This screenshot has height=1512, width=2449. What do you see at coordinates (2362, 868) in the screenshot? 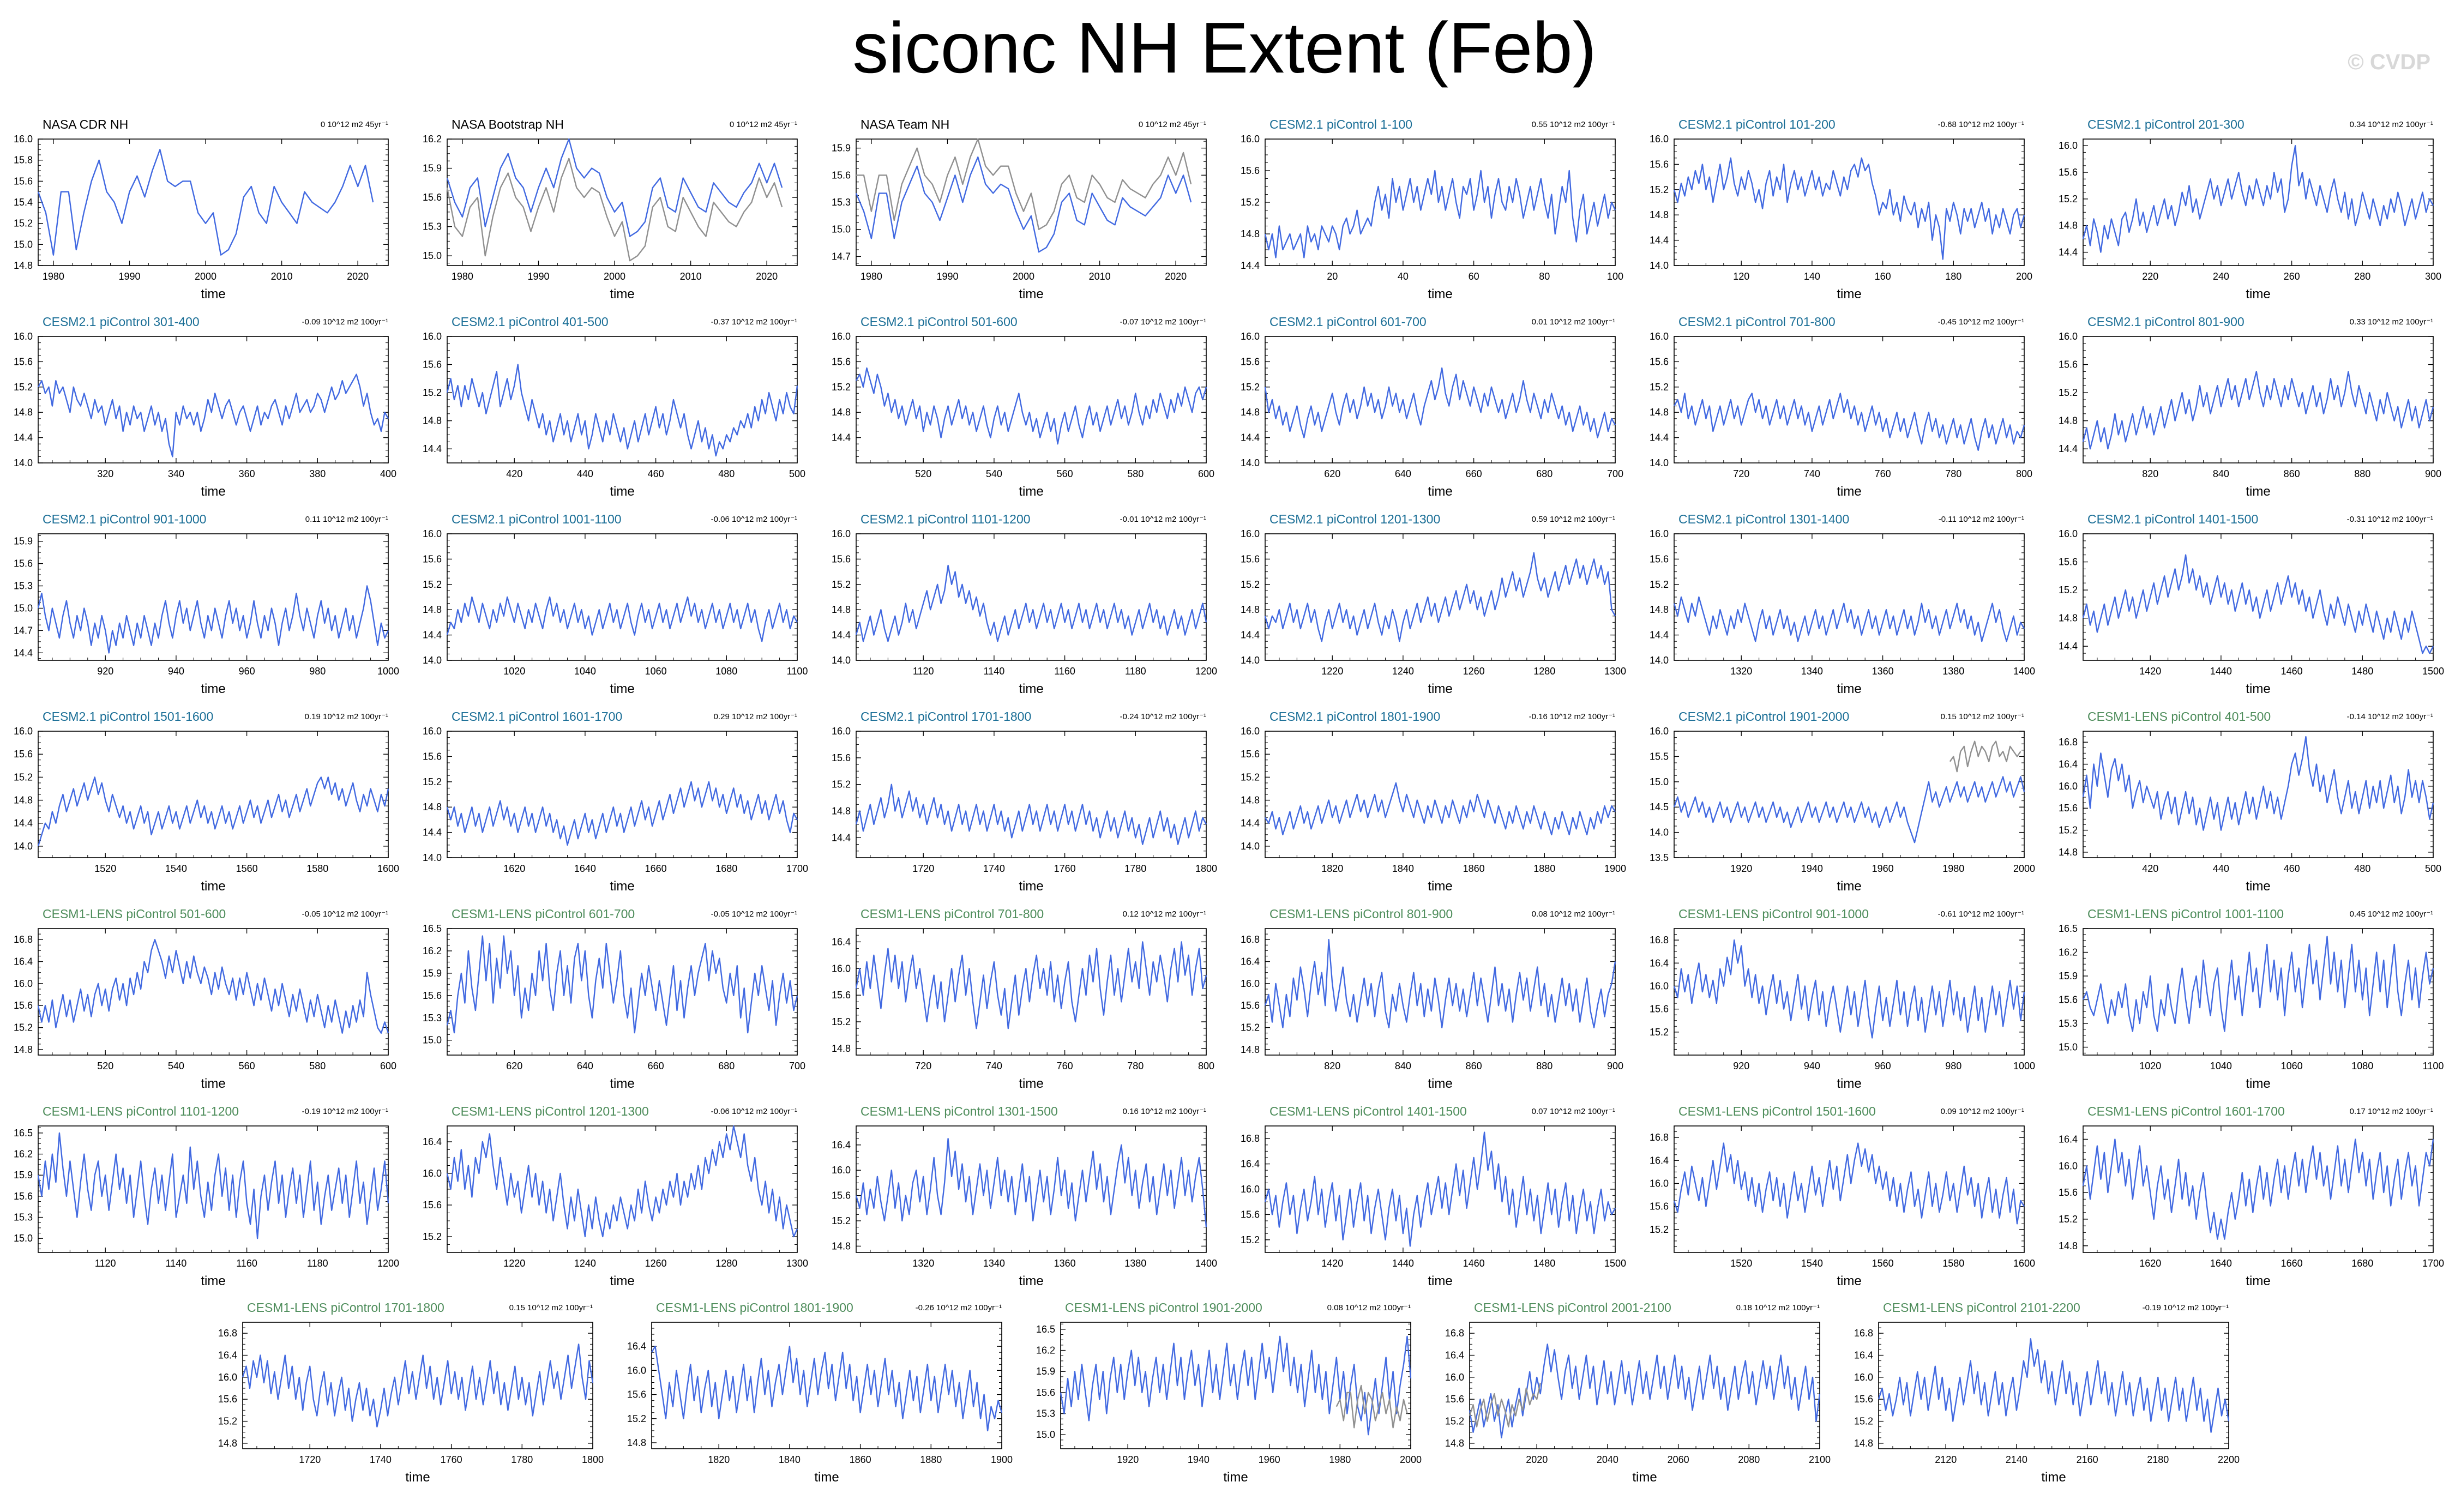
I see `x-tick-label: 480` at bounding box center [2362, 868].